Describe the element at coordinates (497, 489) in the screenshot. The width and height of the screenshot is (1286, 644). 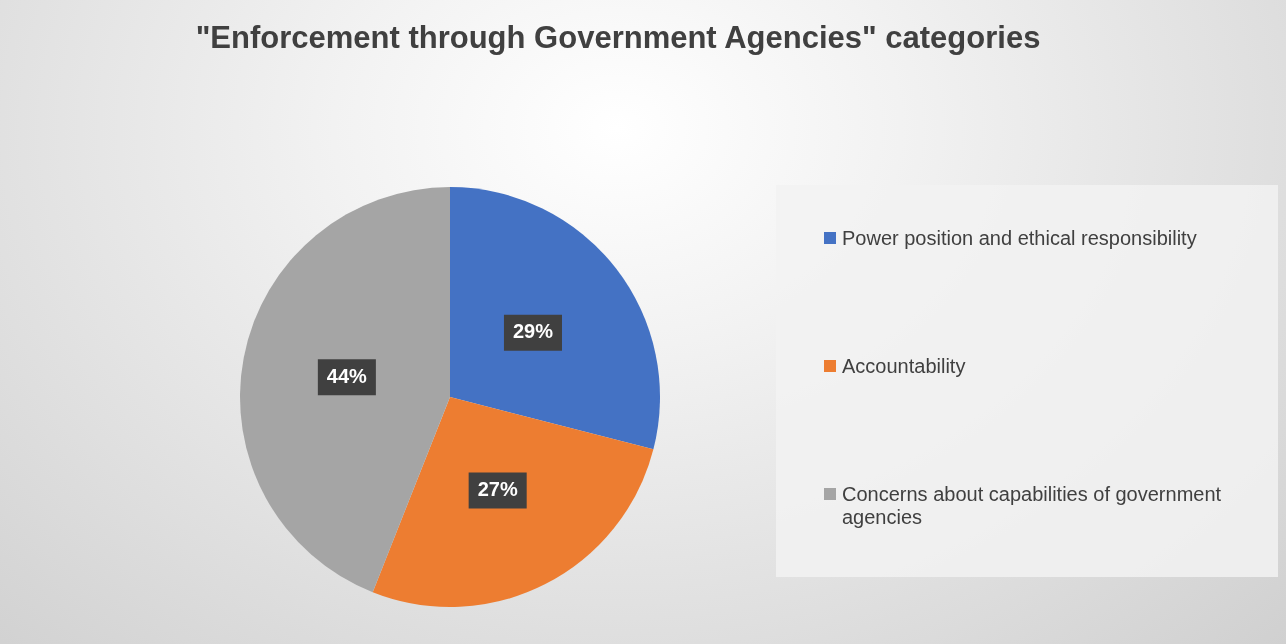
I see `data-label: 27%` at that location.